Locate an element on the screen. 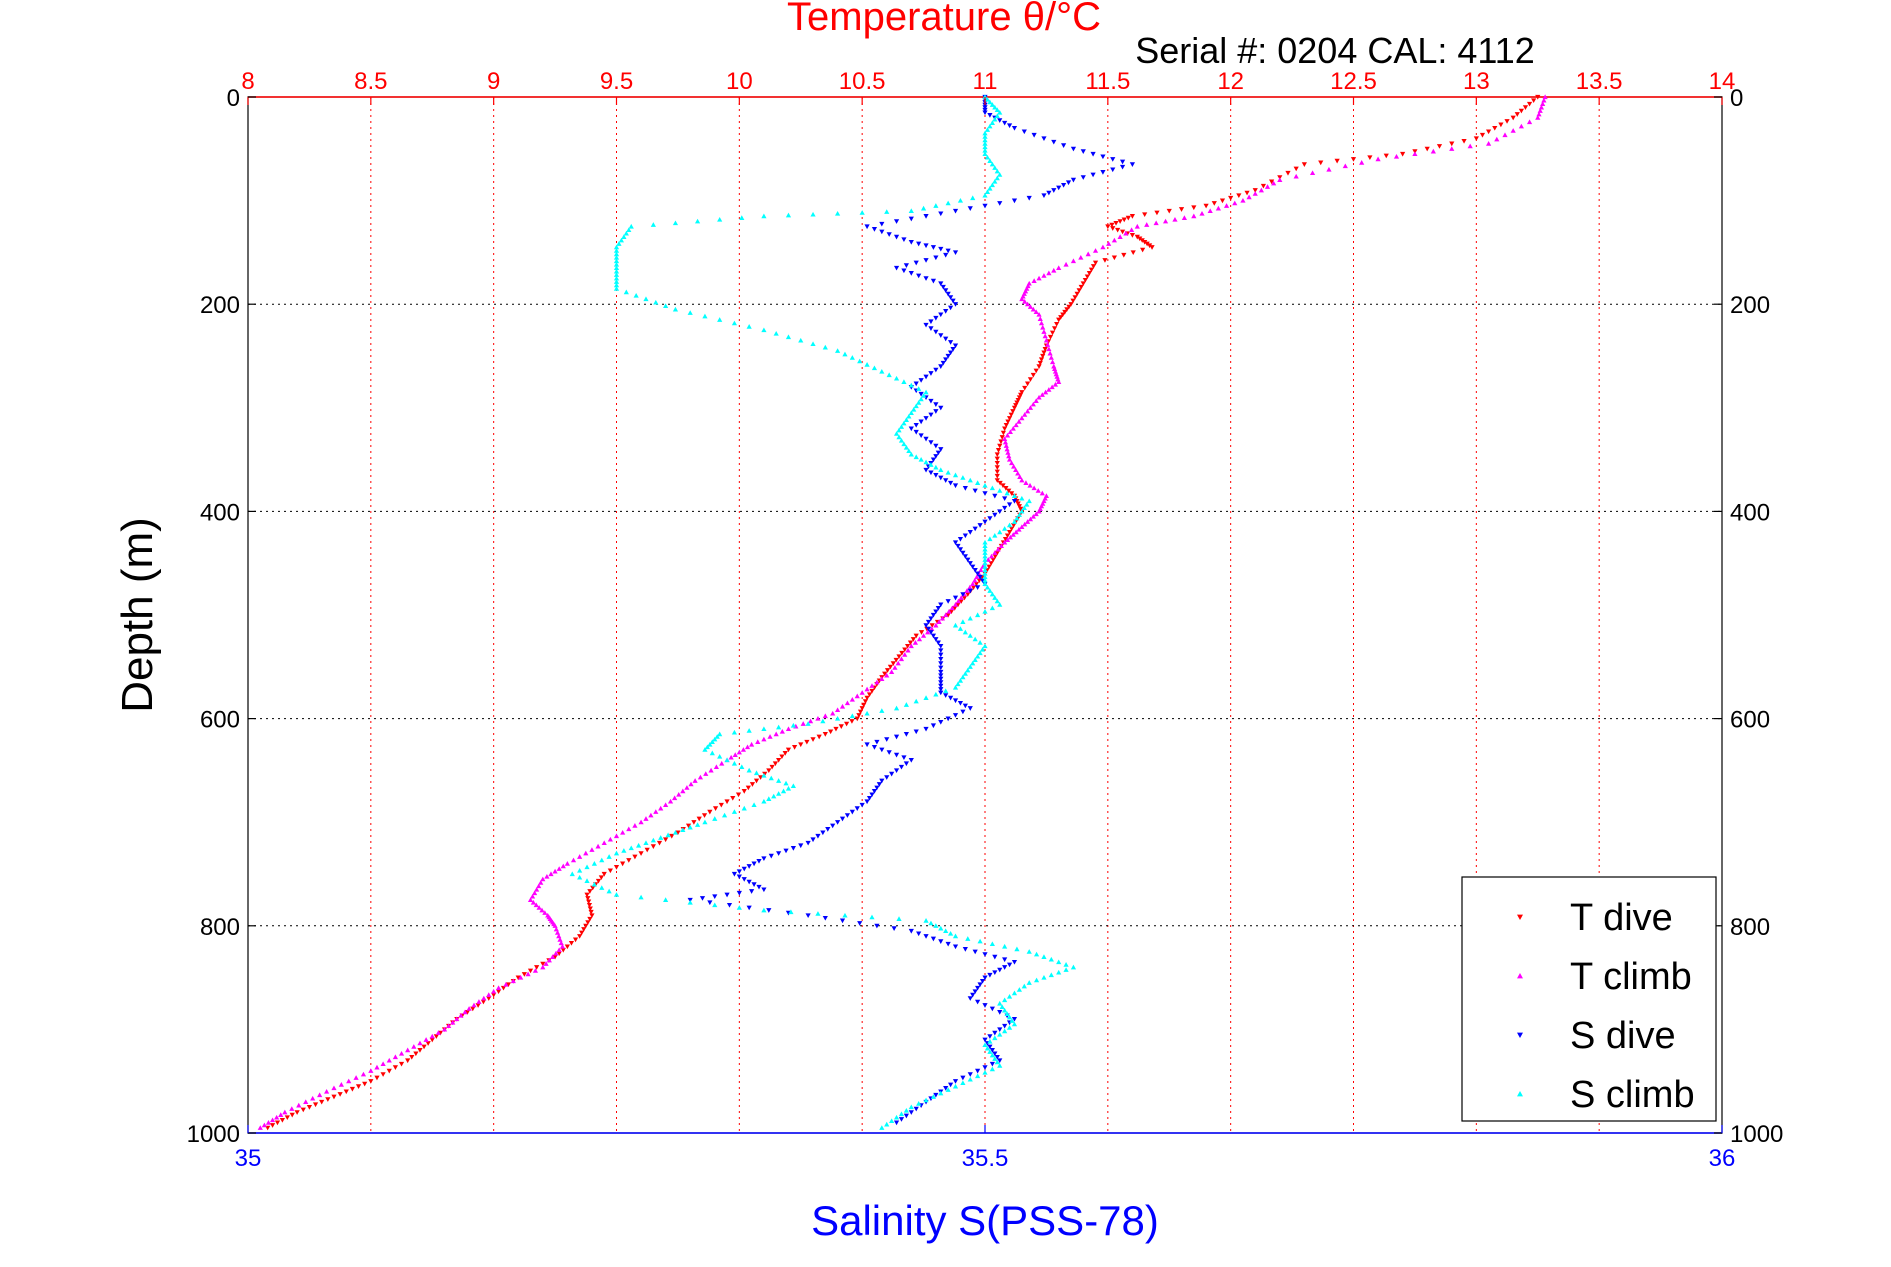 The height and width of the screenshot is (1267, 1891). legend-marker-t-dive is located at coordinates (1520, 917).